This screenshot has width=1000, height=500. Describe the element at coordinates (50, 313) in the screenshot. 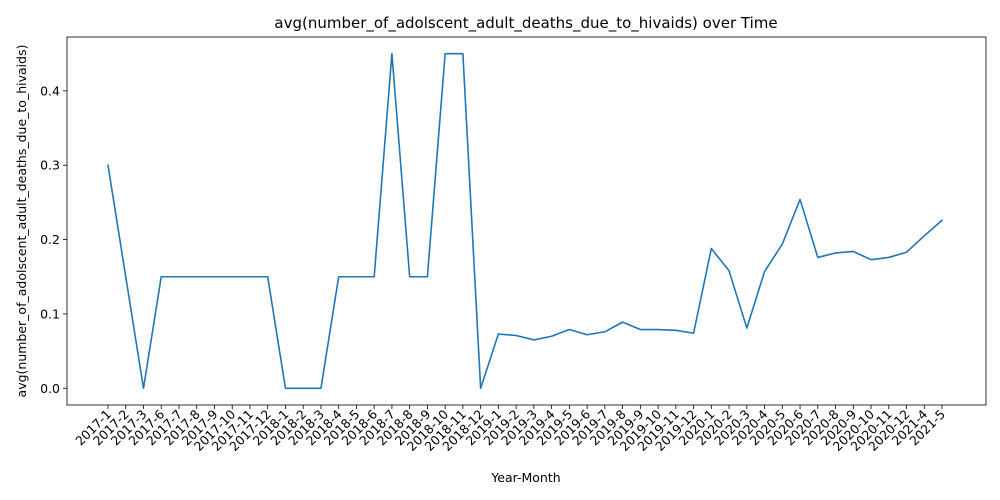

I see `y-tick-label: 0.1` at that location.